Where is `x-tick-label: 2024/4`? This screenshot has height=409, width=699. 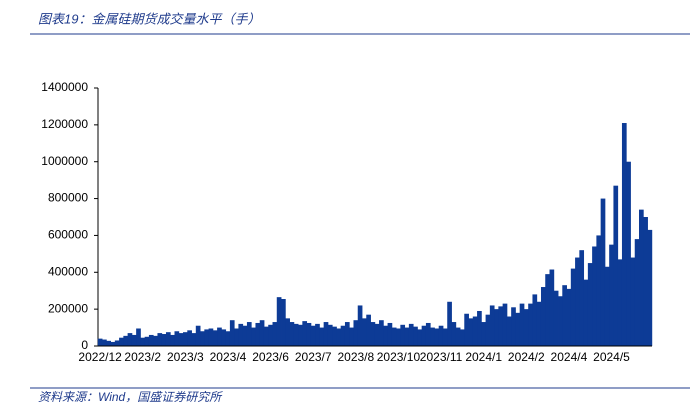
x-tick-label: 2024/4 is located at coordinates (569, 357).